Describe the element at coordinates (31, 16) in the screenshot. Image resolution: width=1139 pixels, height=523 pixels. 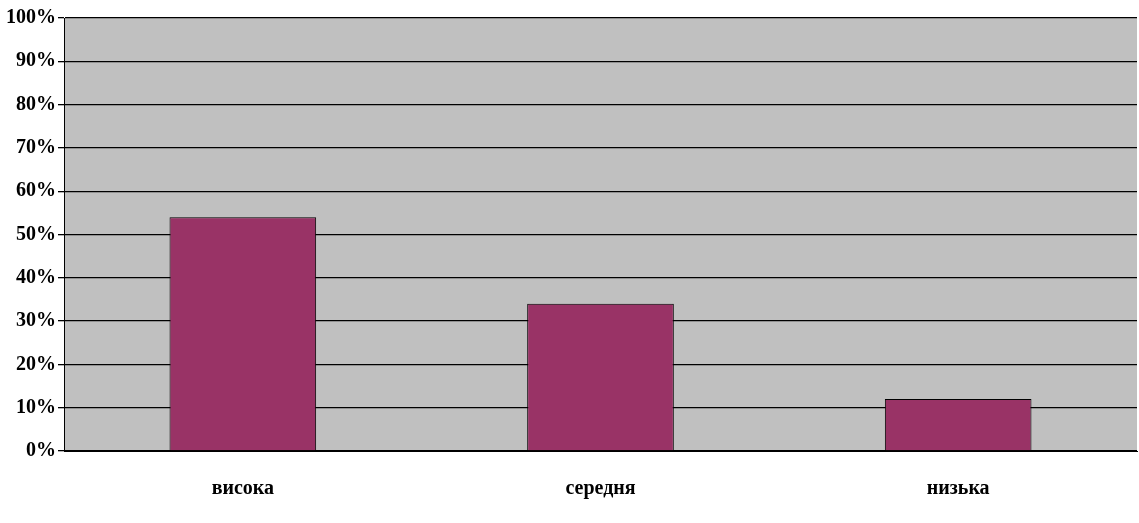
I see `y-tick-label: 100%` at that location.